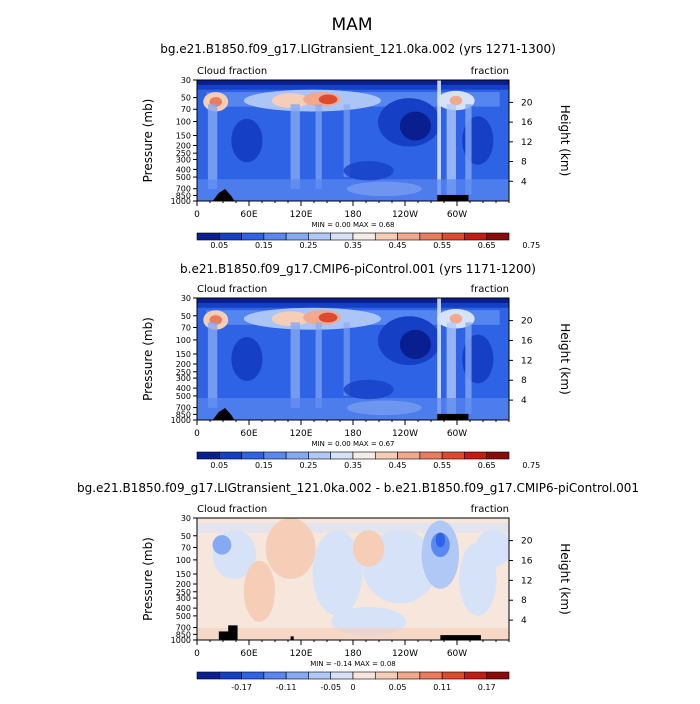 The height and width of the screenshot is (704, 700). What do you see at coordinates (183, 616) in the screenshot?
I see `y-tick-label: 500` at bounding box center [183, 616].